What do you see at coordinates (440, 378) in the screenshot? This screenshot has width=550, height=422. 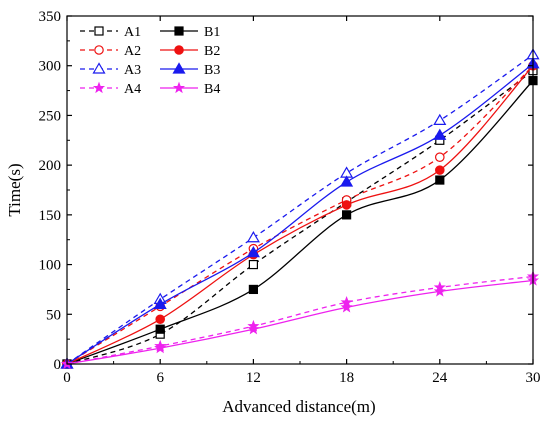 I see `x-tick-label: 24` at bounding box center [440, 378].